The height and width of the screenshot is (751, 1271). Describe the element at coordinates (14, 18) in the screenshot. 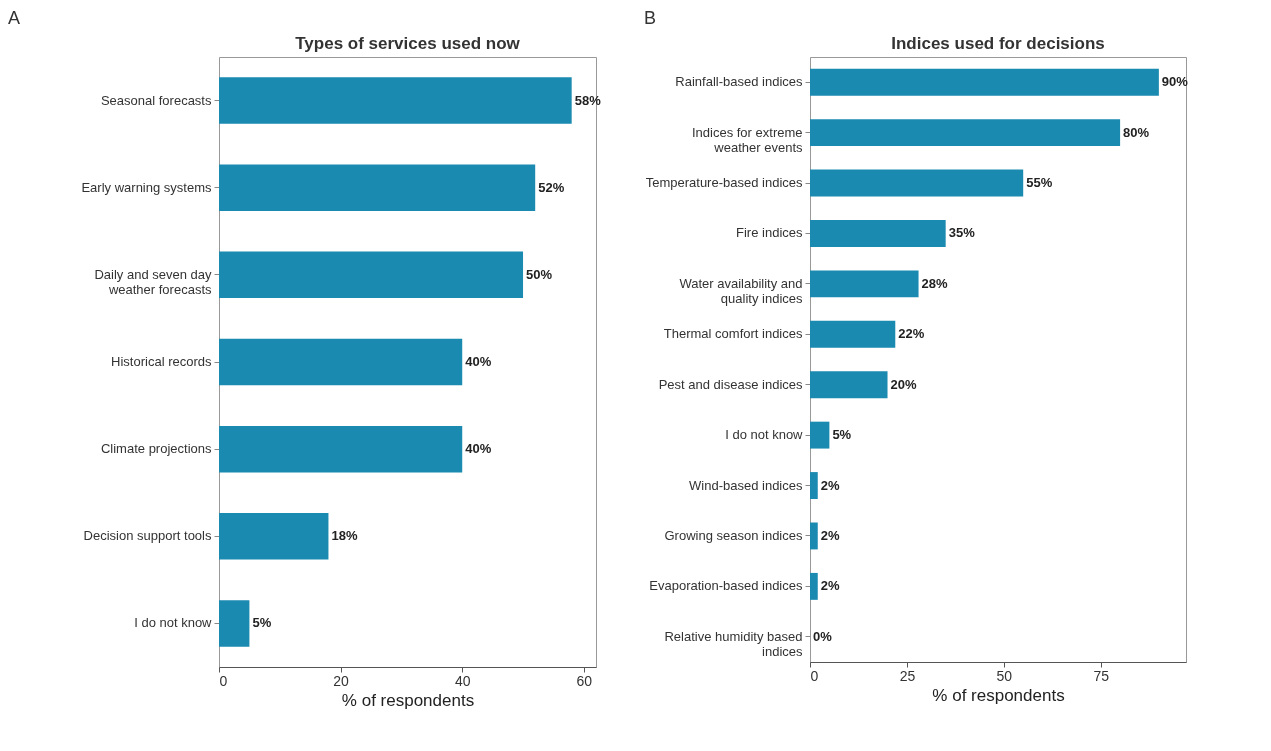

I see `text: A` at that location.